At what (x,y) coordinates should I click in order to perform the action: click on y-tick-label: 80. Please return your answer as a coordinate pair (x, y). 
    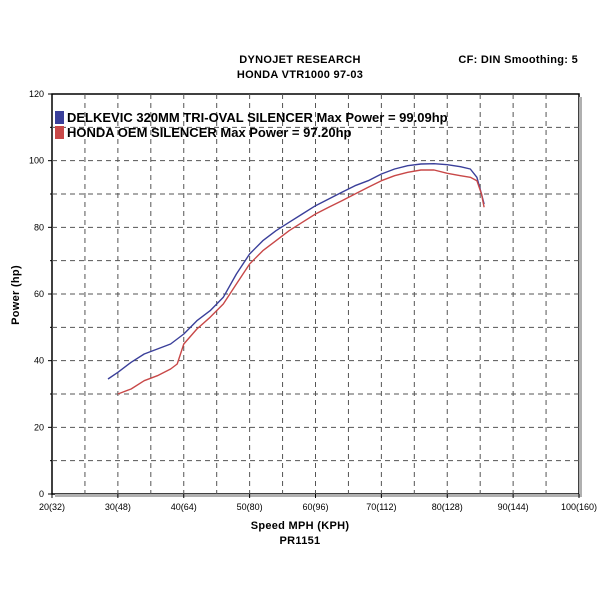
    Looking at the image, I should click on (39, 227).